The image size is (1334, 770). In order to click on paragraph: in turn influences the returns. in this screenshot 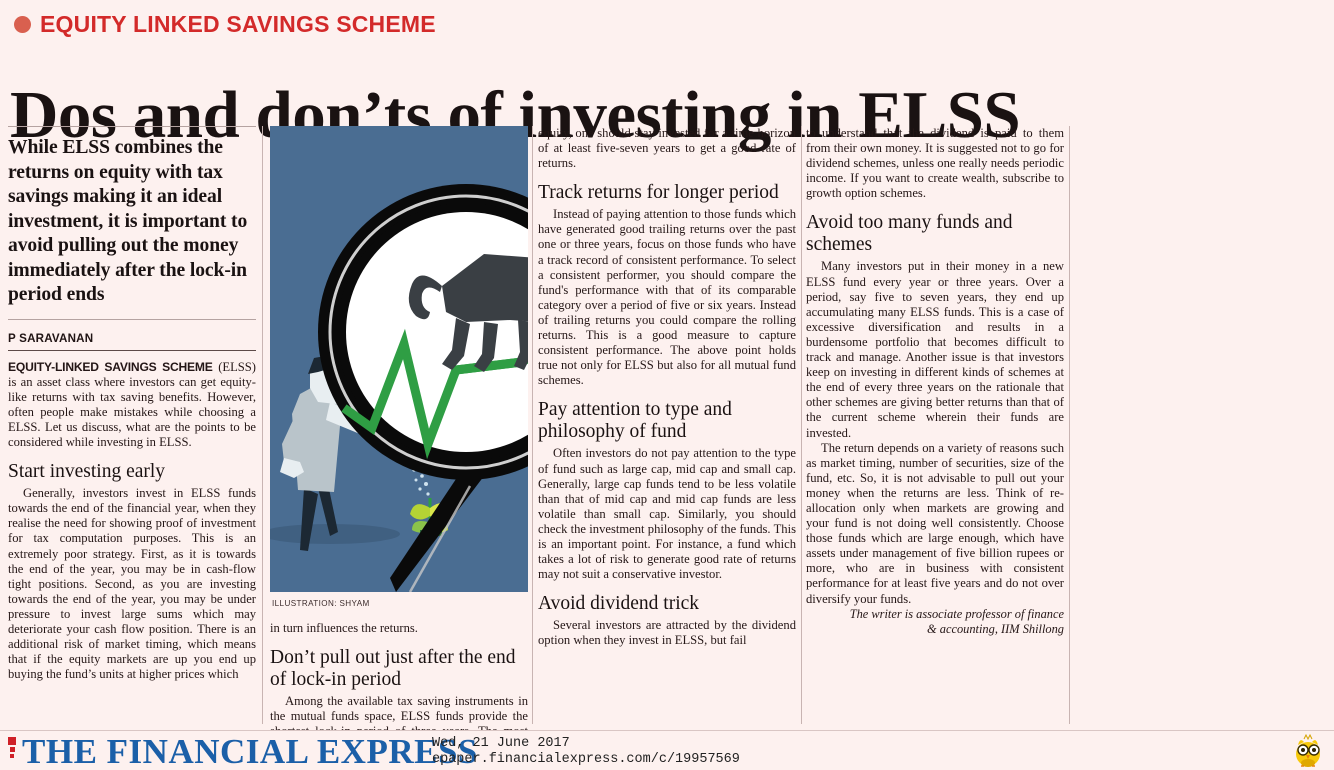, I will do `click(344, 628)`.